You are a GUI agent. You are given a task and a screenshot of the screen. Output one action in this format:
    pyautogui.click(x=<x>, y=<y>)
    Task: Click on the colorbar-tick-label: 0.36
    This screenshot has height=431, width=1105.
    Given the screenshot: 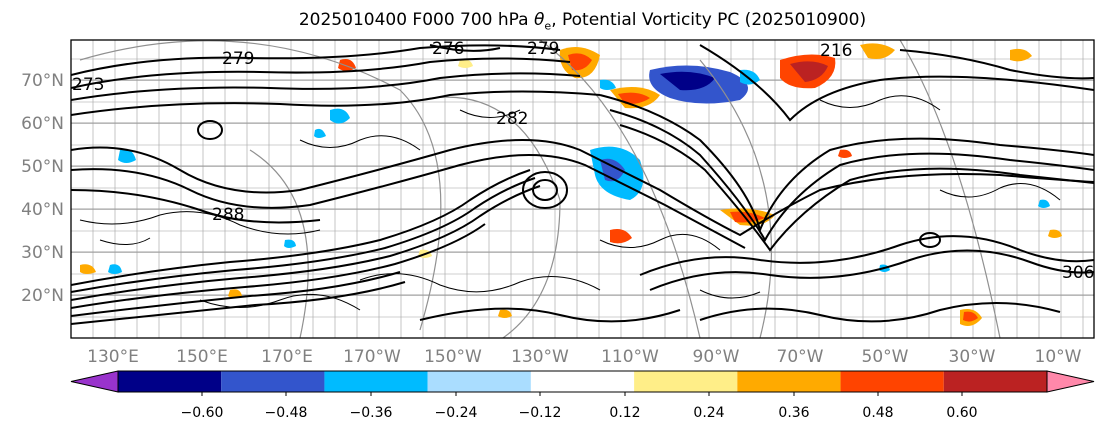 What is the action you would take?
    pyautogui.click(x=793, y=413)
    